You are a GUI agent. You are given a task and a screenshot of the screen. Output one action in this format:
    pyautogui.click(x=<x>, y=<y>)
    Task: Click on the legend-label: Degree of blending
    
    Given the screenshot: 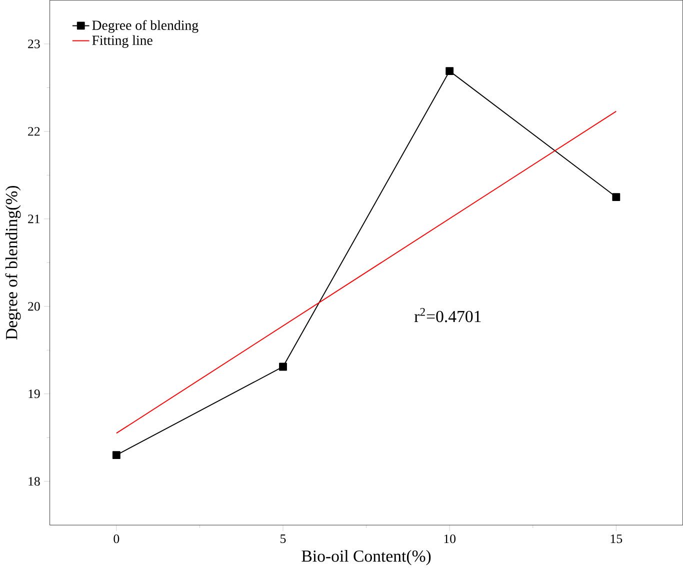 What is the action you would take?
    pyautogui.click(x=145, y=26)
    